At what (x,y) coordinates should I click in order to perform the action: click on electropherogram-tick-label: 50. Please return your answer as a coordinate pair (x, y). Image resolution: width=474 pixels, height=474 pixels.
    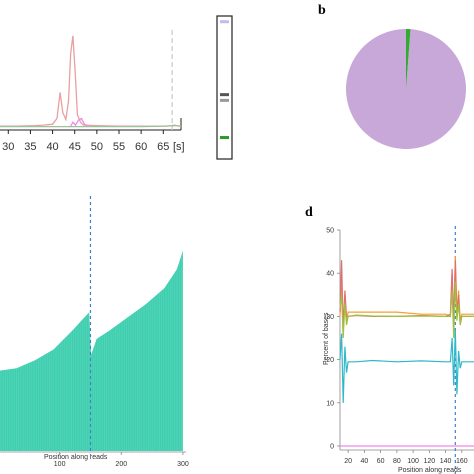
    Looking at the image, I should click on (97, 147).